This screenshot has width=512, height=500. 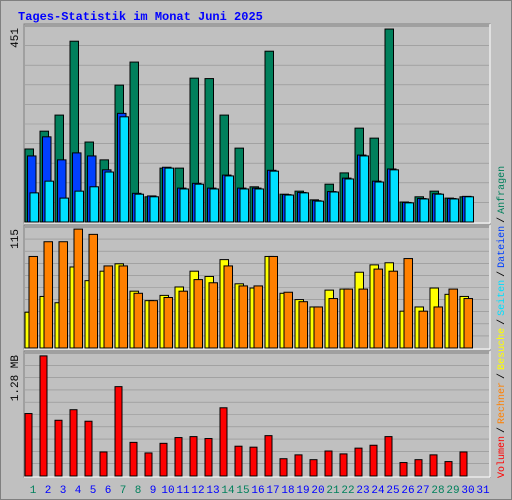 What do you see at coordinates (33, 491) in the screenshot?
I see `x-tick-label: 1` at bounding box center [33, 491].